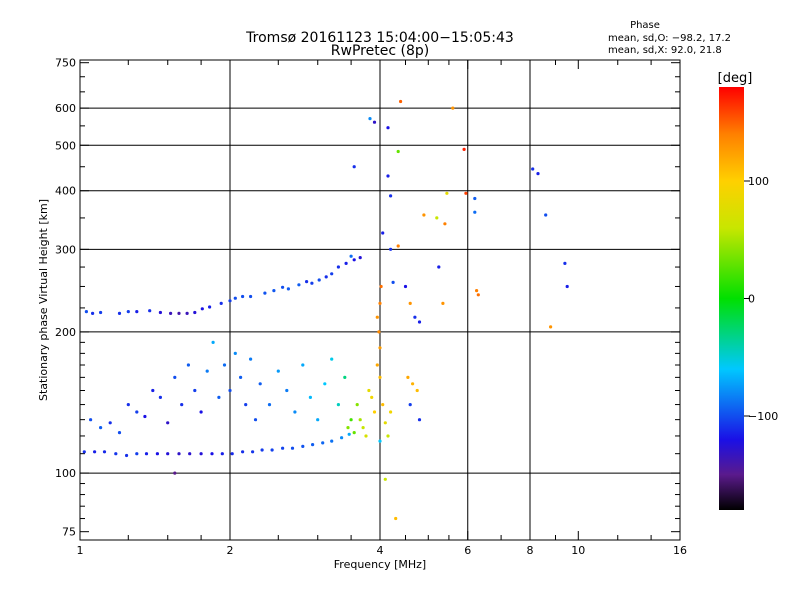 The width and height of the screenshot is (800, 604). I want to click on y-tick-label: 75, so click(69, 532).